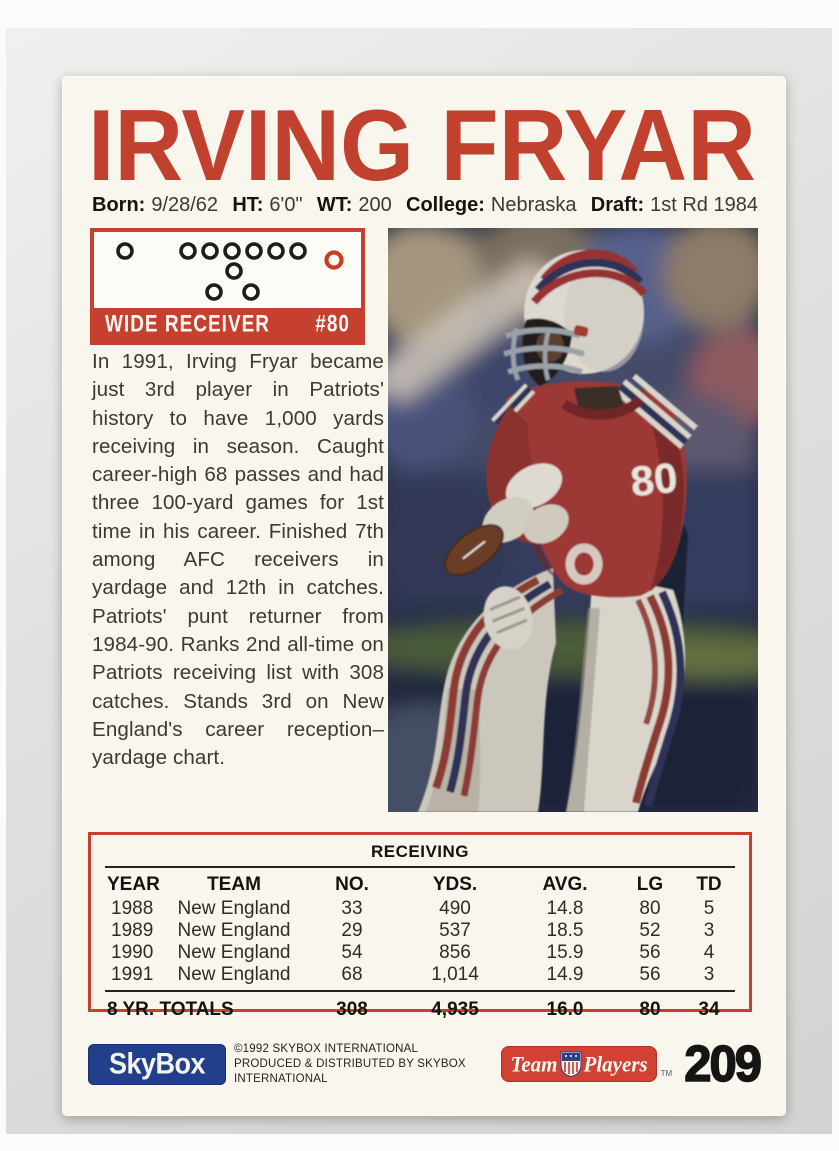 The image size is (839, 1151). I want to click on player-name: IRVING FRYAR, so click(422, 148).